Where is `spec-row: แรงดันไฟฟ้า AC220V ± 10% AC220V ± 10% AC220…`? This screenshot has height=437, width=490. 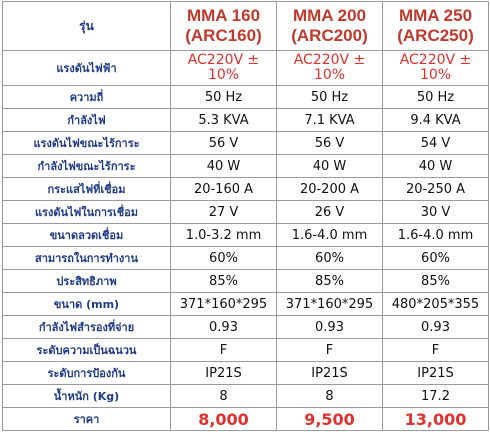
spec-row: แรงดันไฟฟ้า AC220V ± 10% AC220V ± 10% AC220… is located at coordinates (245, 68).